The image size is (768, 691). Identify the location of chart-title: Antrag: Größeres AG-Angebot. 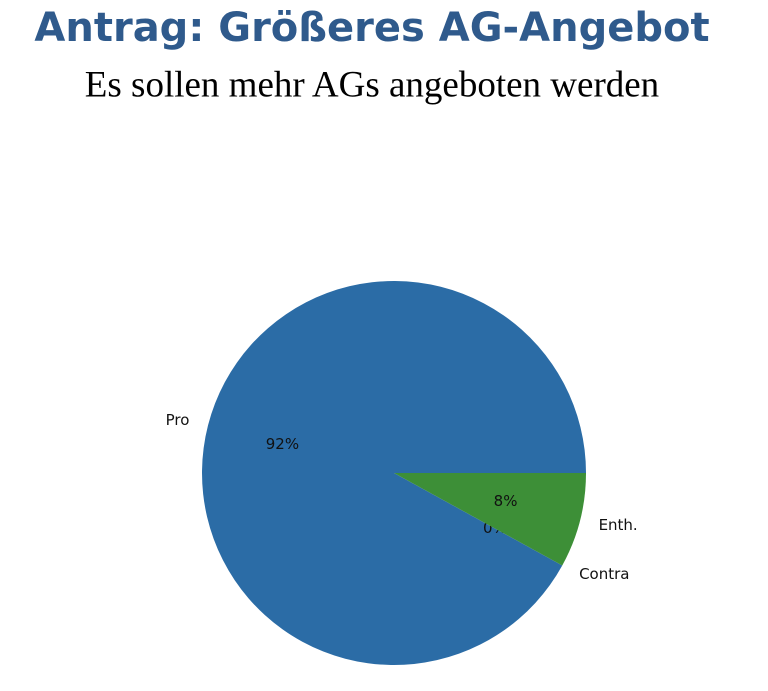
(371, 28).